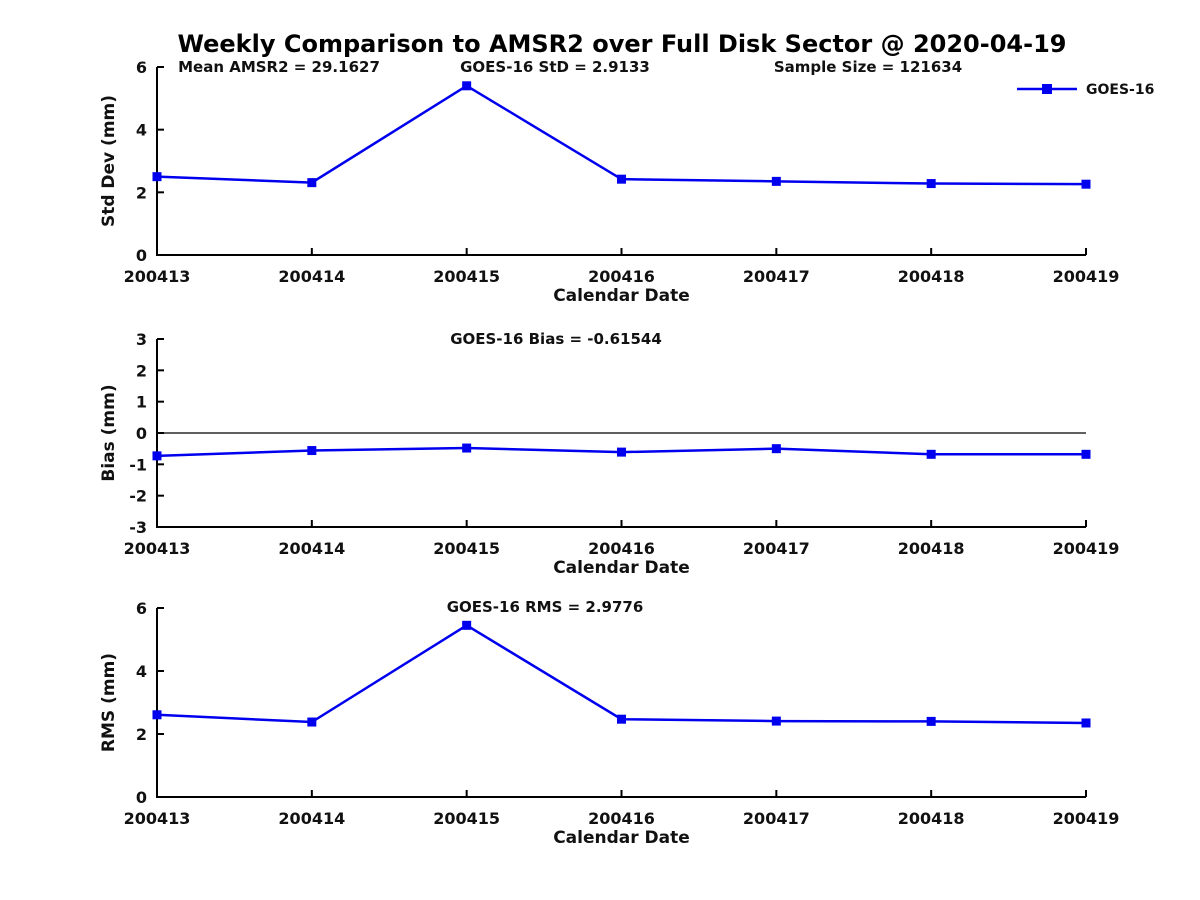  Describe the element at coordinates (1047, 89) in the screenshot. I see `legend-marker` at that location.